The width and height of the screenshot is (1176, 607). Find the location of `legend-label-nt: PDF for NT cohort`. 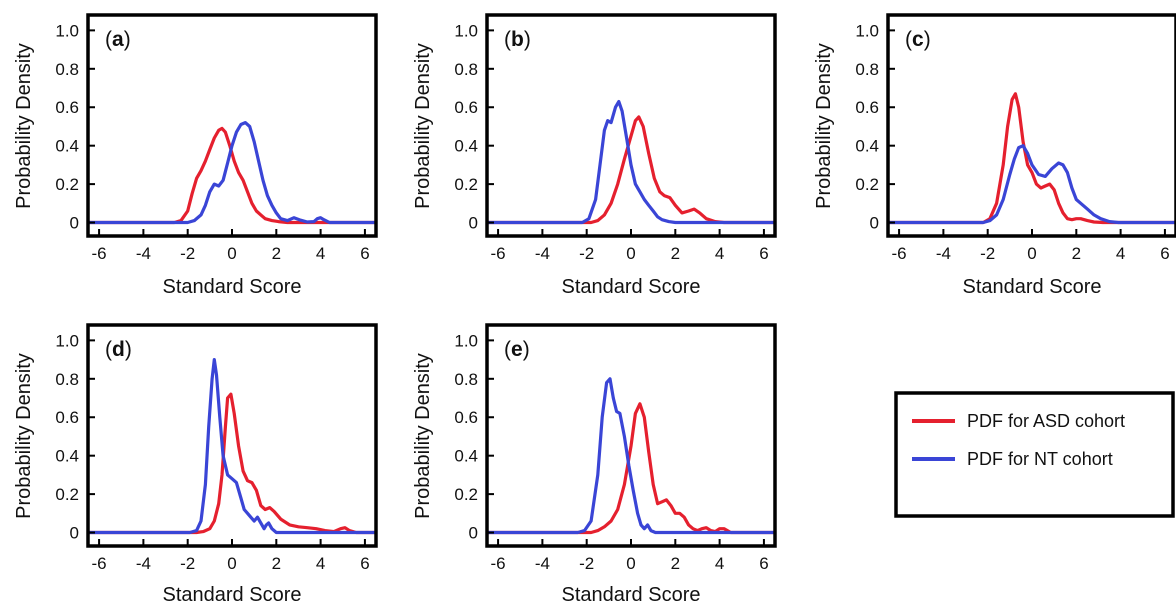

legend-label-nt: PDF for NT cohort is located at coordinates (1040, 459).